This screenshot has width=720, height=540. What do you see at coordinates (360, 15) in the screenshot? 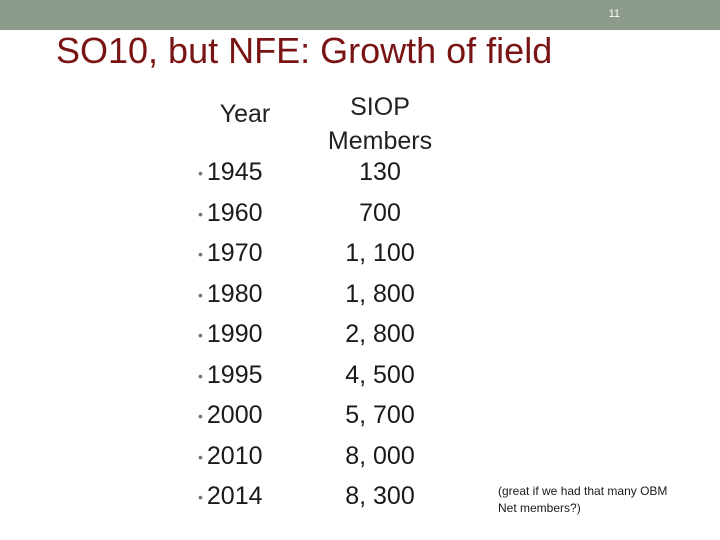
I see `top-banner: 11` at bounding box center [360, 15].